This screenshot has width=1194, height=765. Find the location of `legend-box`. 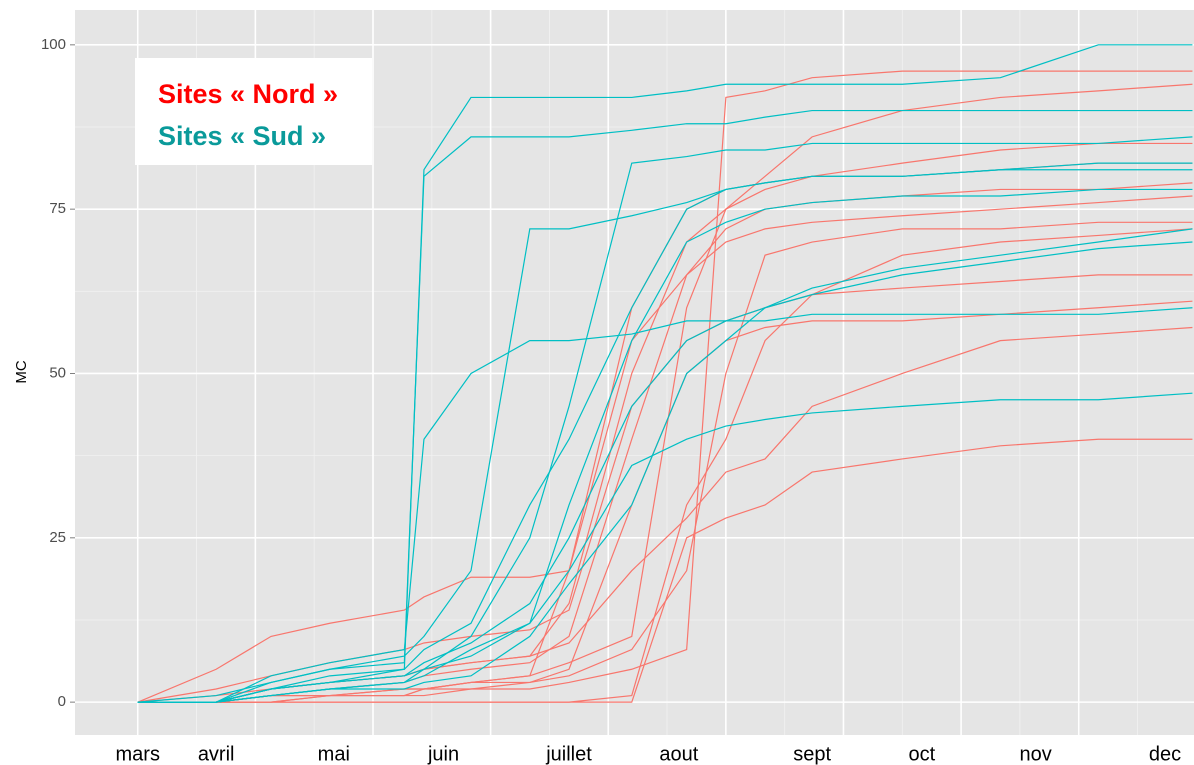

legend-box is located at coordinates (253, 111).